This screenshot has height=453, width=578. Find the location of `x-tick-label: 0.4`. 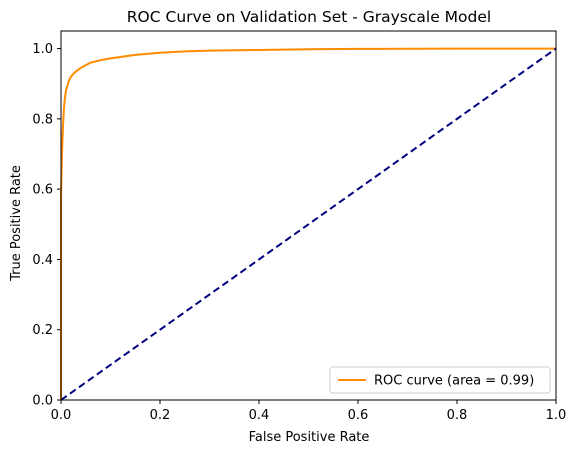

x-tick-label: 0.4 is located at coordinates (259, 415).